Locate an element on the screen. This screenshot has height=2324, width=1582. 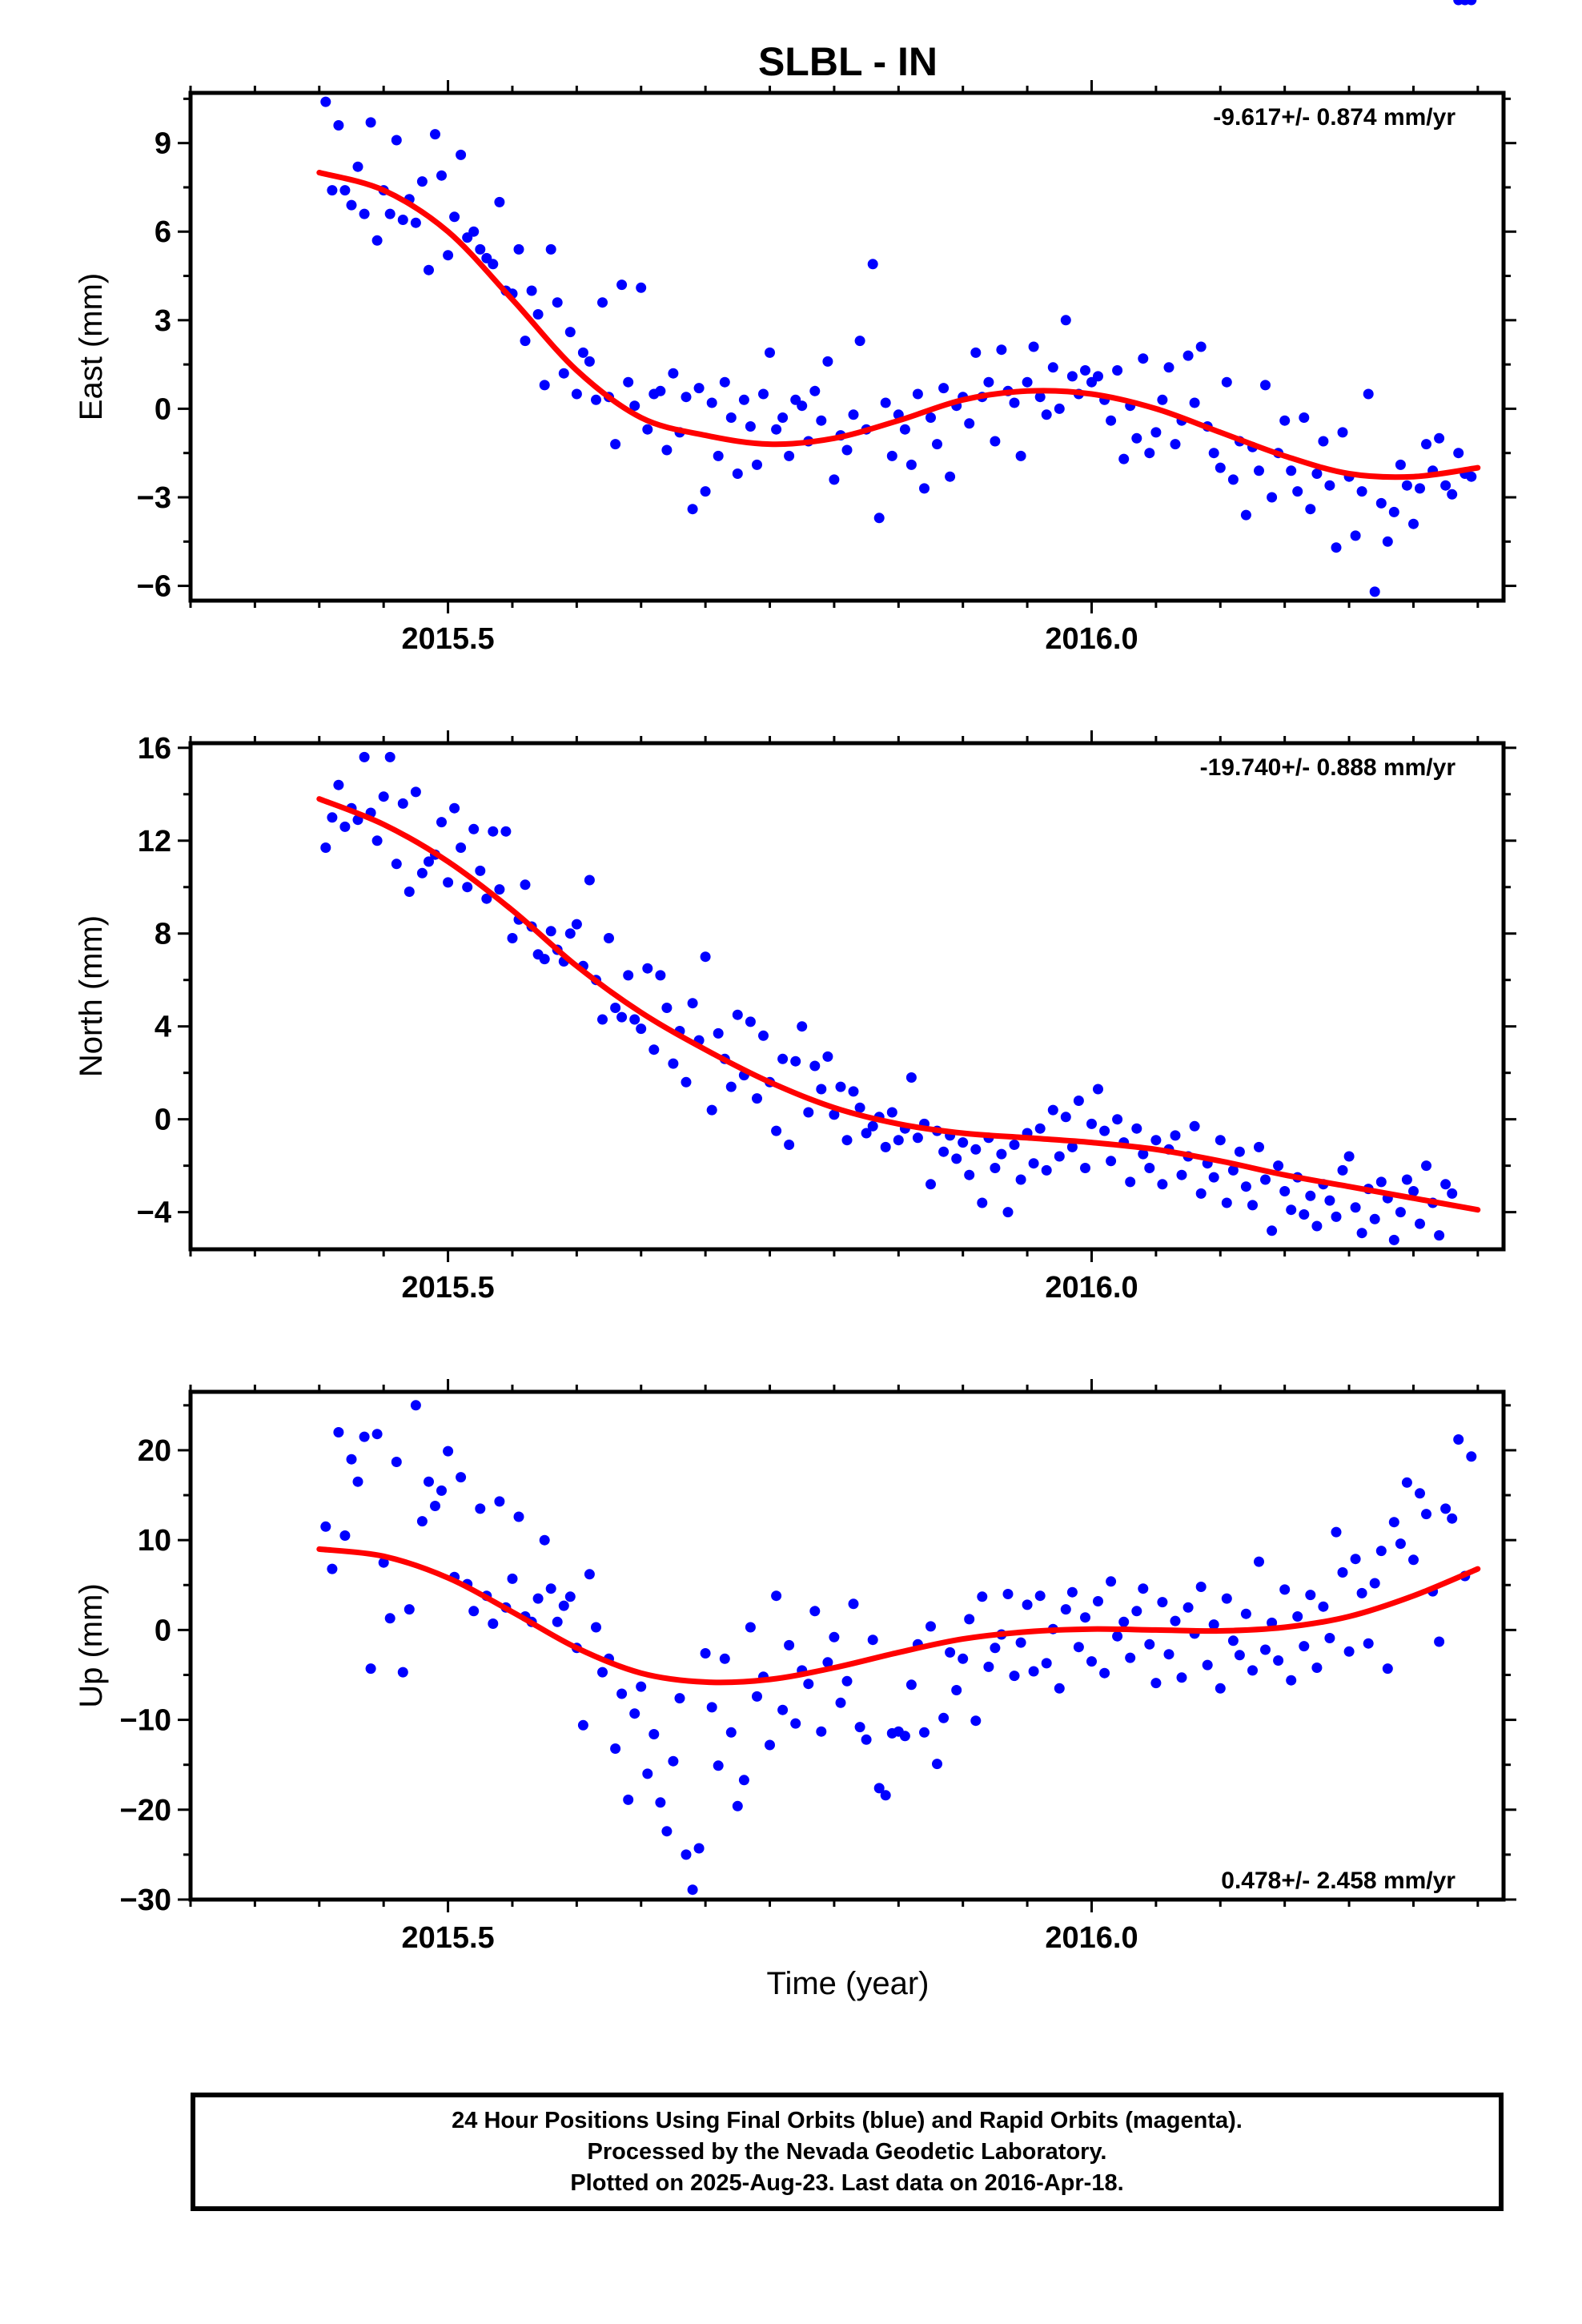
chart-title: SLBL - IN is located at coordinates (848, 61).